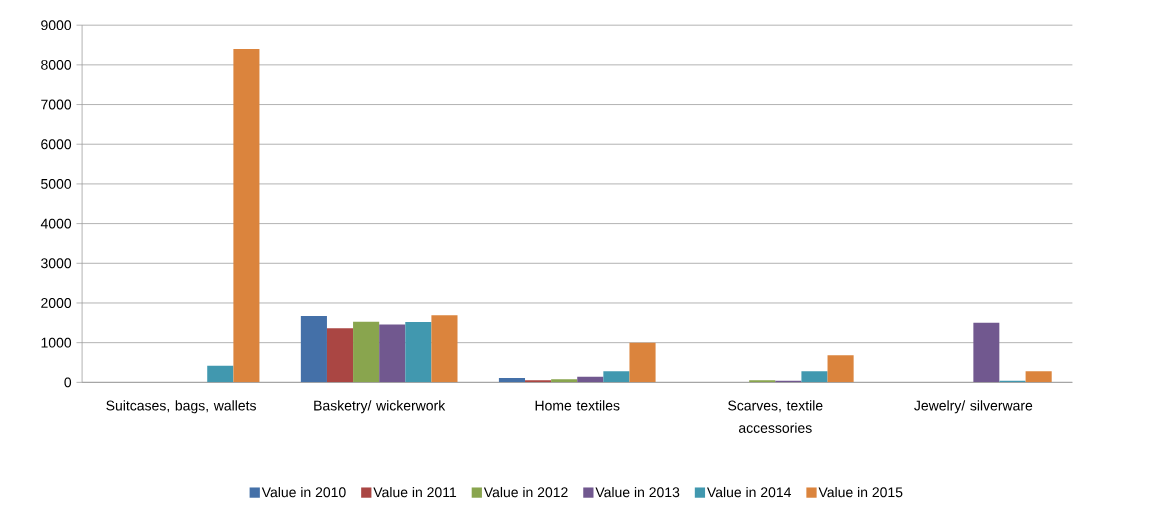 The width and height of the screenshot is (1154, 506). Describe the element at coordinates (56, 342) in the screenshot. I see `y-tick-label: 1000` at that location.